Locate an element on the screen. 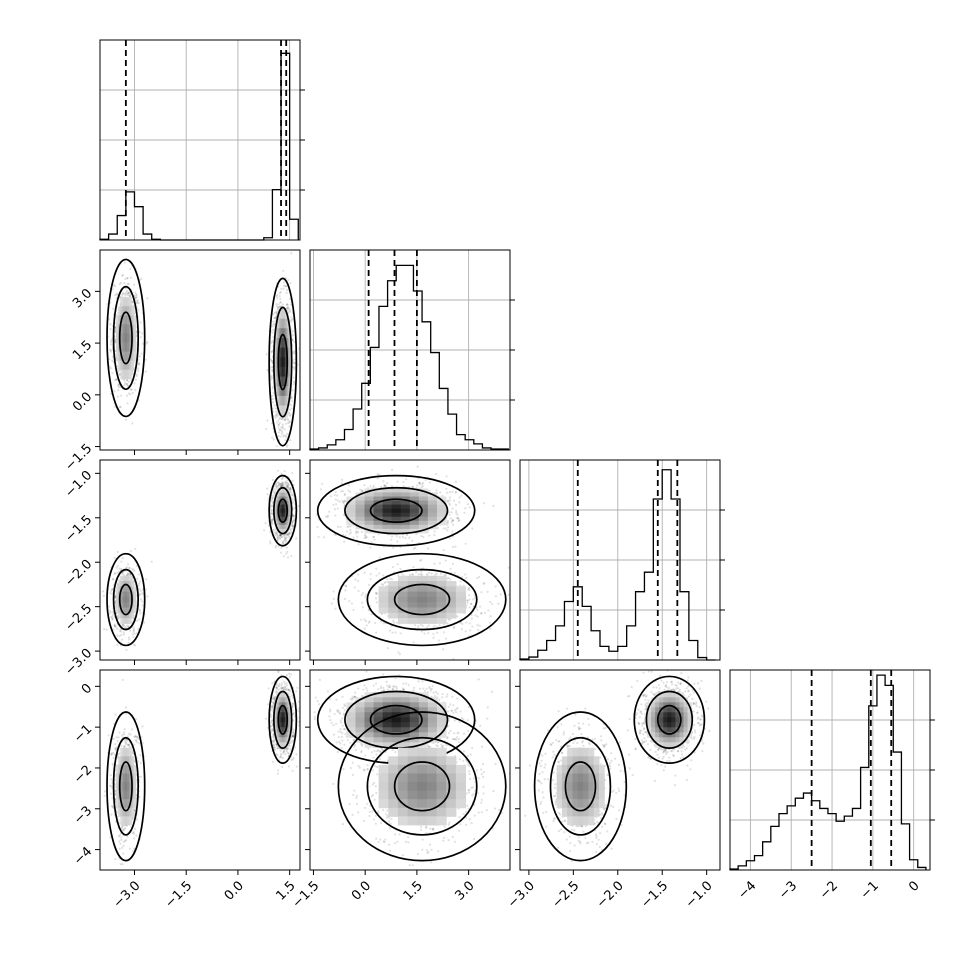 Image resolution: width=970 pixels, height=970 pixels. scatter-panel is located at coordinates (198, 356).